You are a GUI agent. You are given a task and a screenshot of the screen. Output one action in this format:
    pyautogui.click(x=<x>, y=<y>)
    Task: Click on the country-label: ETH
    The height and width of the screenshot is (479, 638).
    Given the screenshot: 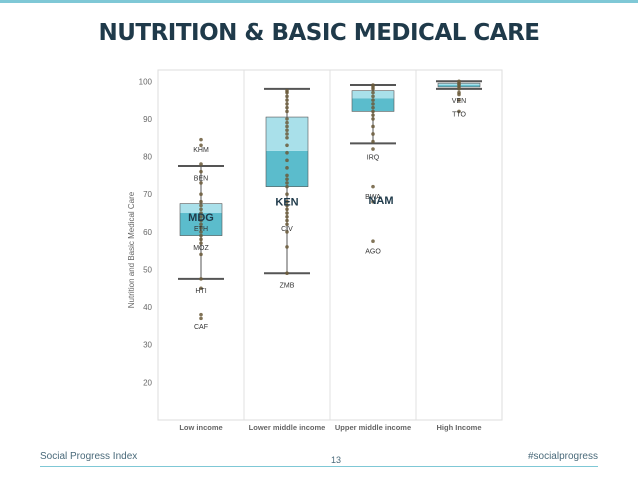 What is the action you would take?
    pyautogui.click(x=201, y=229)
    